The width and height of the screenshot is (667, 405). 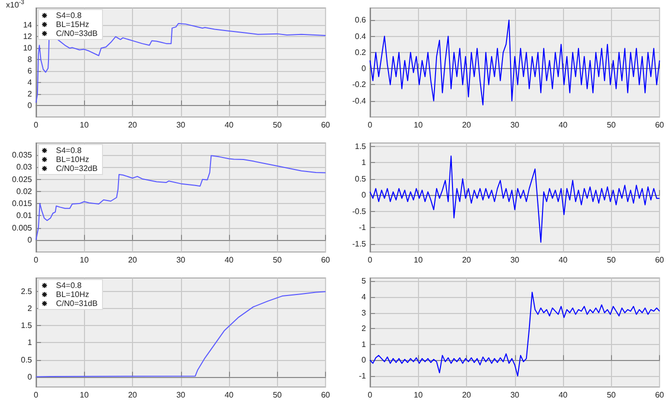 I want to click on y-tick-label: -1.5, so click(x=359, y=243).